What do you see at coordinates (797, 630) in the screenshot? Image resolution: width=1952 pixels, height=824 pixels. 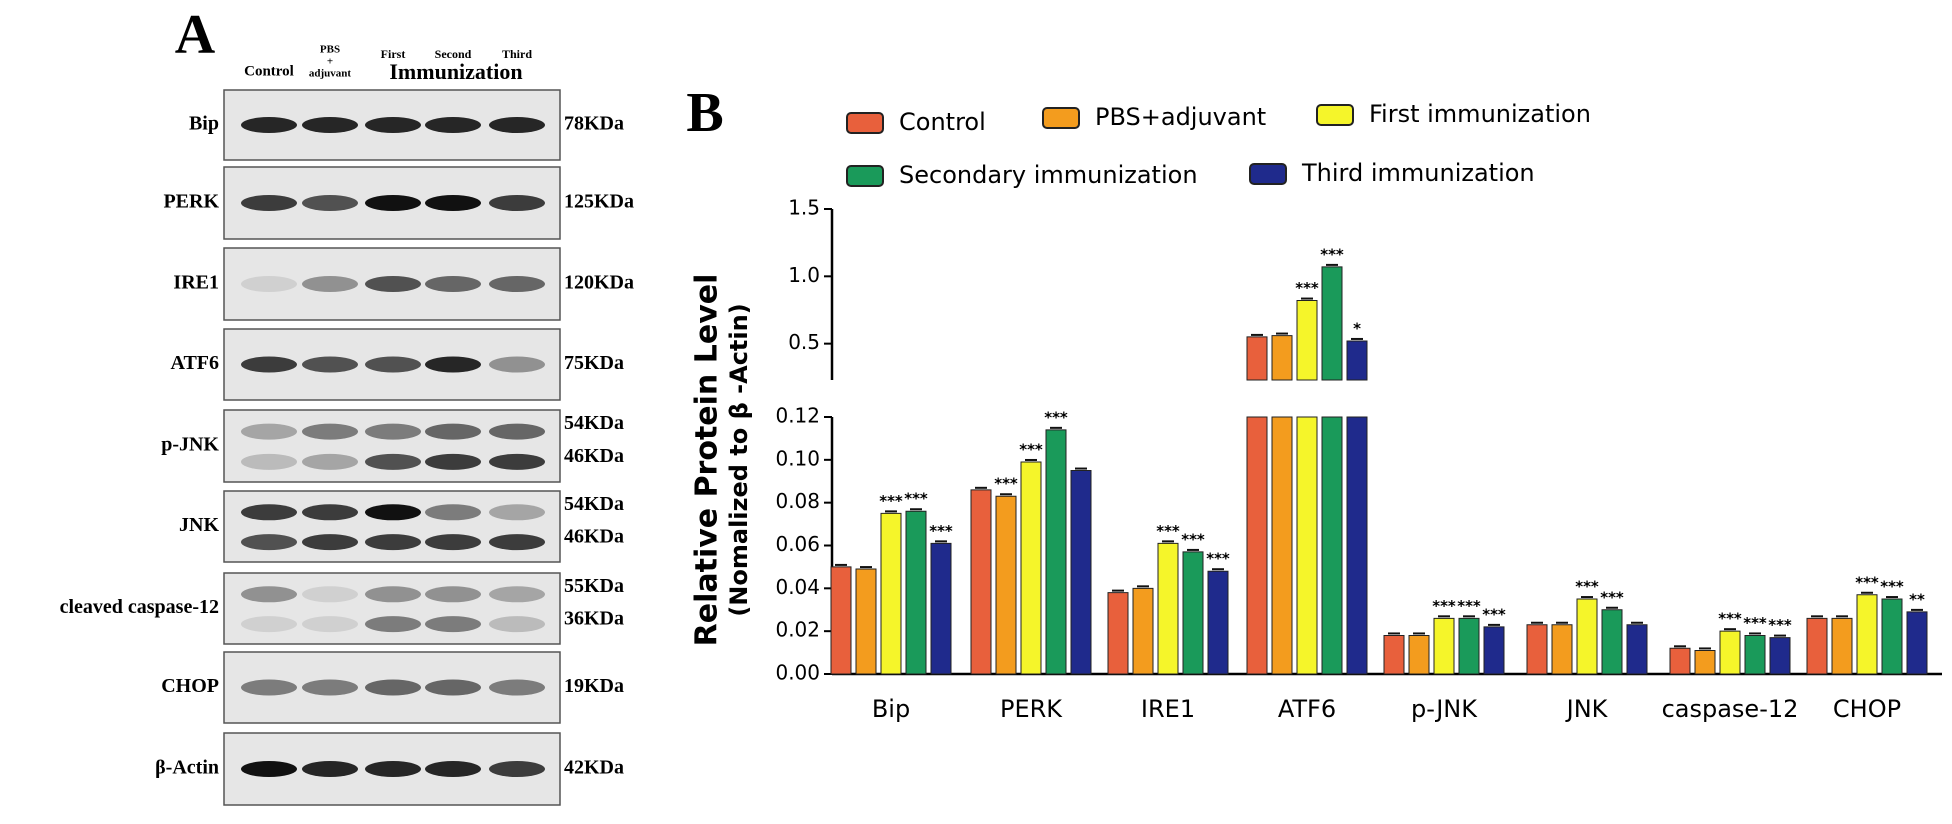 I see `y-tick-label: 0.02` at bounding box center [797, 630].